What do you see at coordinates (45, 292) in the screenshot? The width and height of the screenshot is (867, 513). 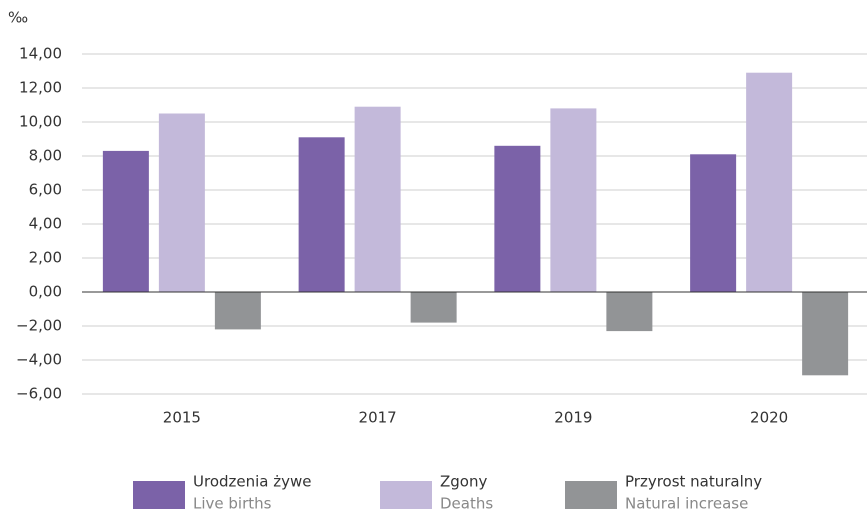 I see `y-tick-label: 0,00` at bounding box center [45, 292].